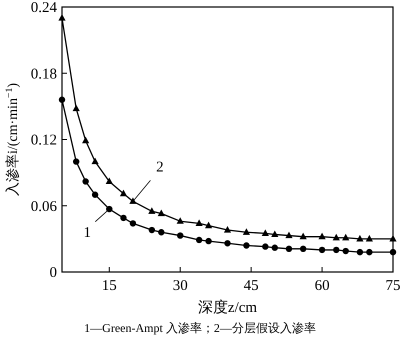  What do you see at coordinates (180, 286) in the screenshot?
I see `xtick: 30` at bounding box center [180, 286].